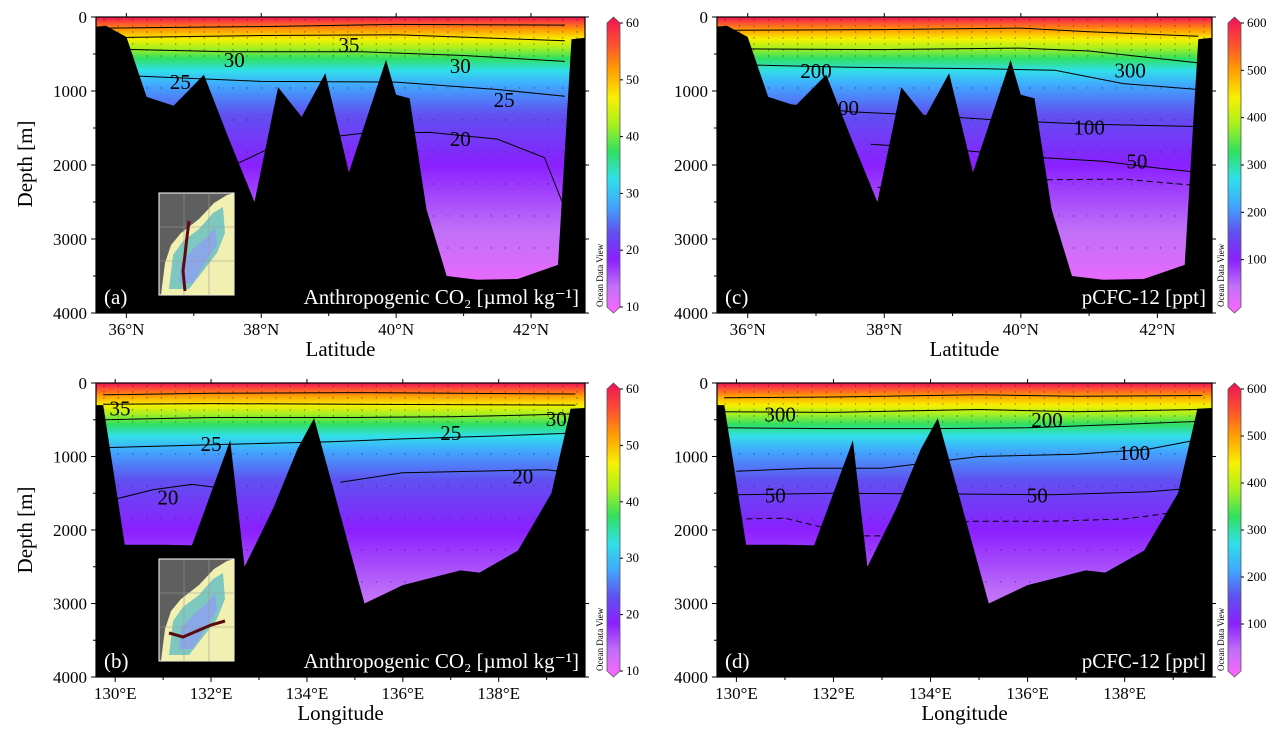 The width and height of the screenshot is (1281, 734). I want to click on panel-letter: (b), so click(116, 661).